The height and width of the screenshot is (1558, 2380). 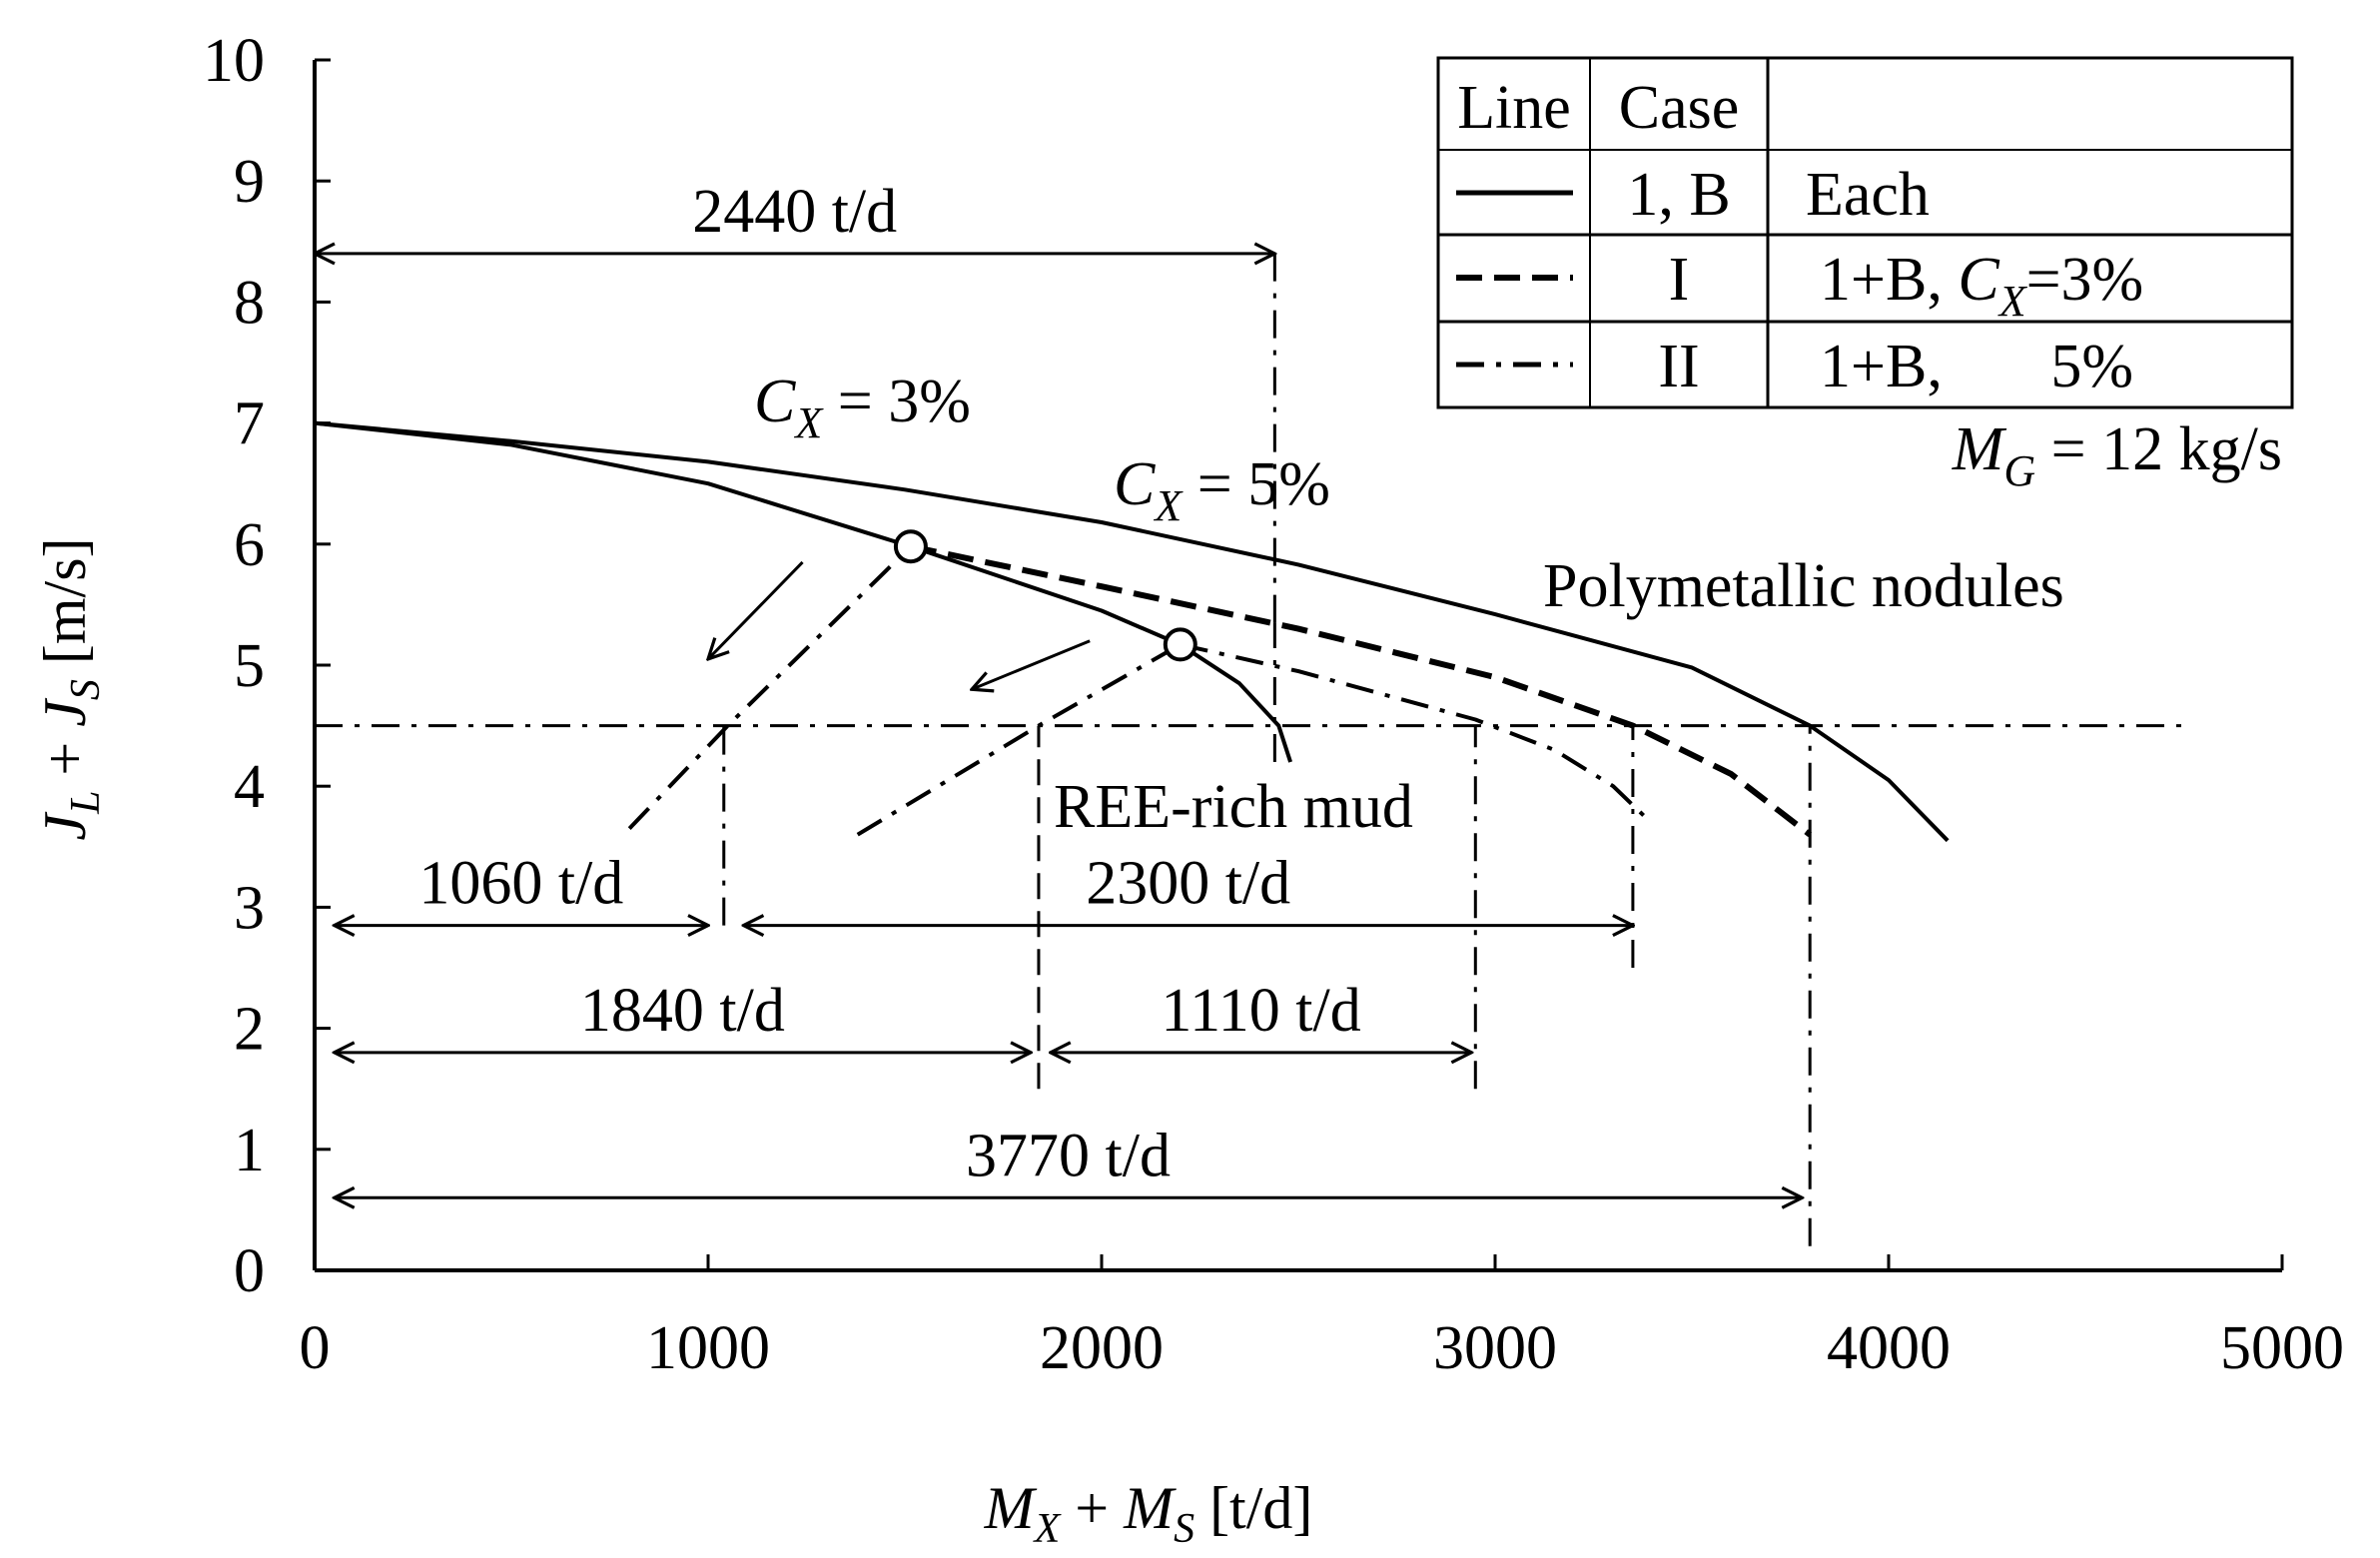 I want to click on point-markers, so click(x=1045, y=595).